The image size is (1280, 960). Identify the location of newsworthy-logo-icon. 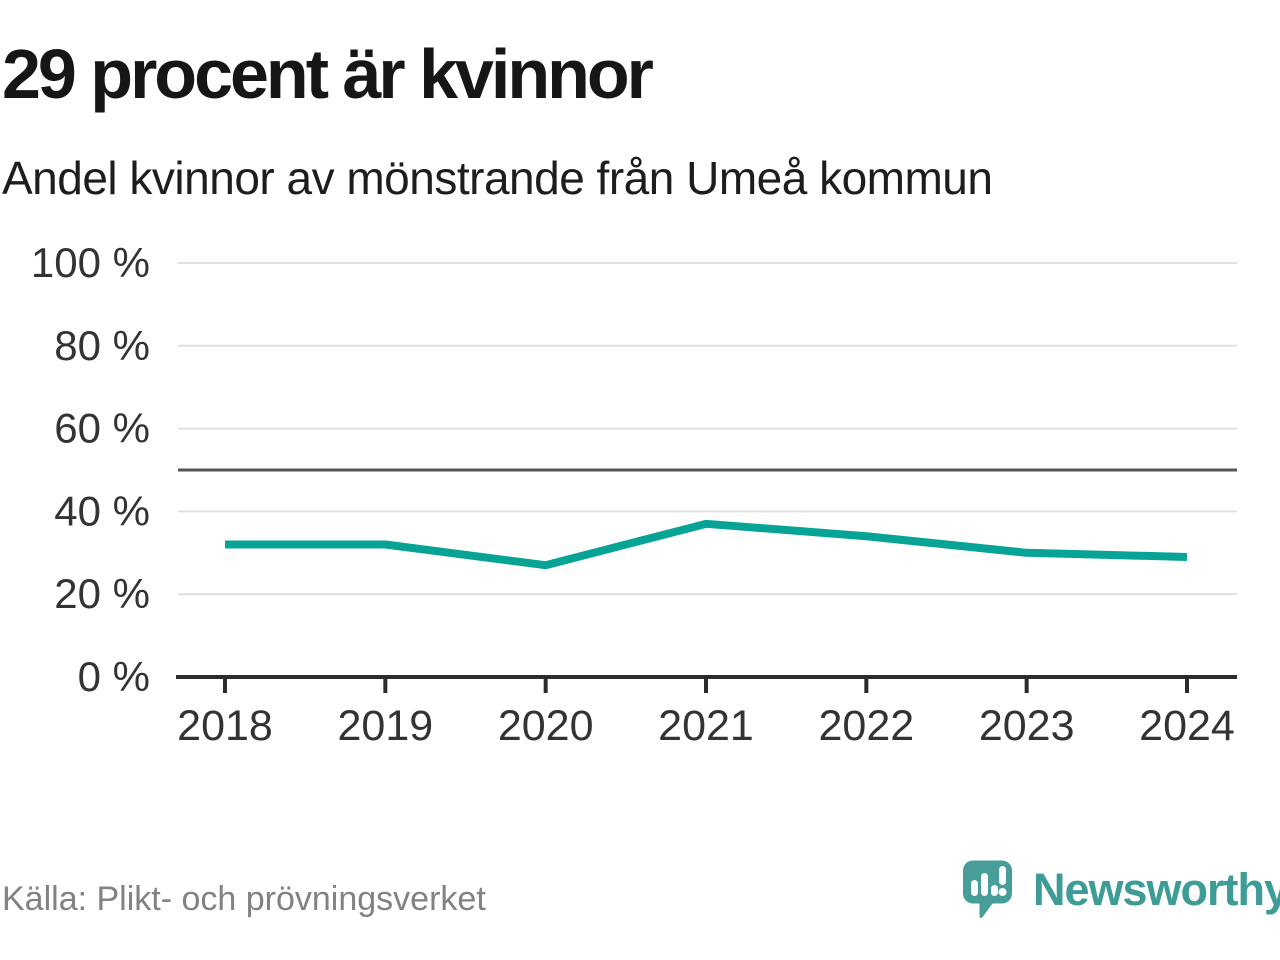
(987, 889).